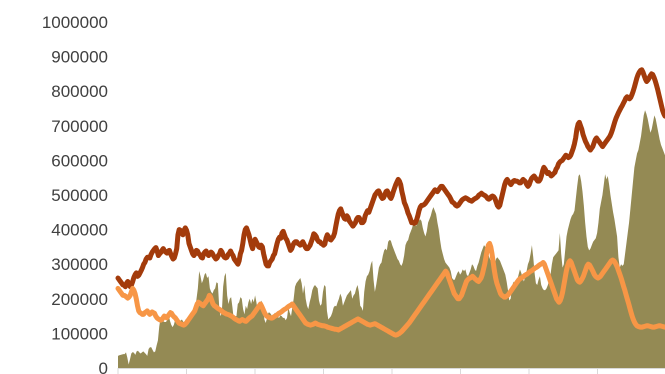 This screenshot has width=665, height=374. I want to click on y-tick-label: 100000, so click(79, 333).